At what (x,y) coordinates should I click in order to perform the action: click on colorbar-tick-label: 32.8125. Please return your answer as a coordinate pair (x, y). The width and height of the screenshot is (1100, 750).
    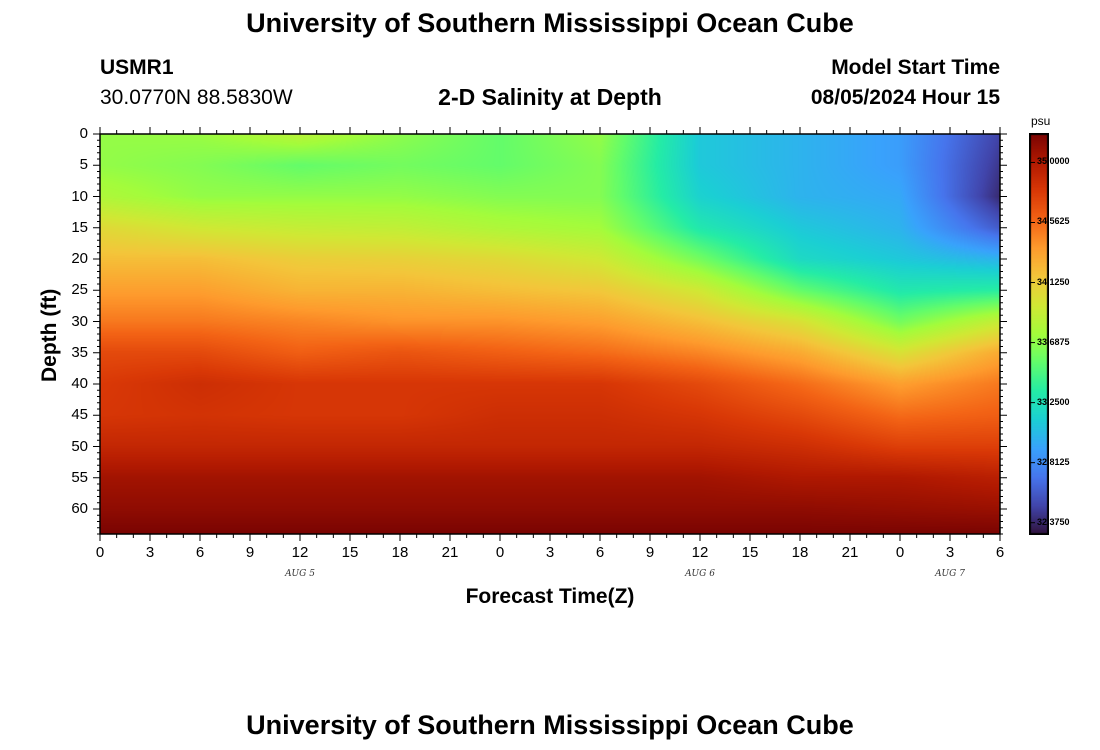
    Looking at the image, I should click on (1053, 461).